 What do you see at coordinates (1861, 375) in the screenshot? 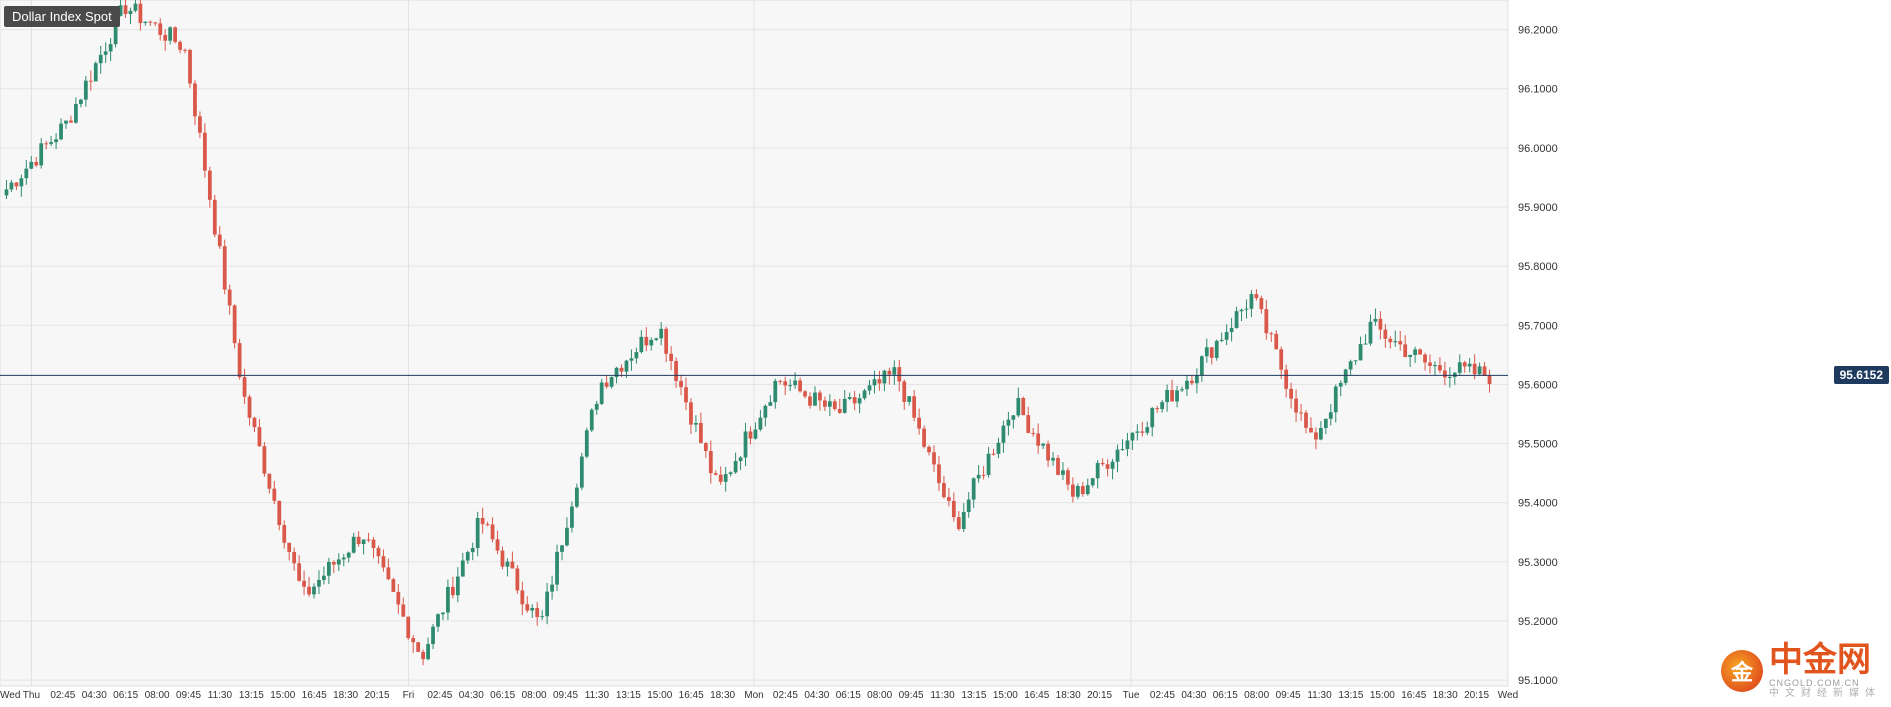
I see `last-price-tag: 95.6152` at bounding box center [1861, 375].